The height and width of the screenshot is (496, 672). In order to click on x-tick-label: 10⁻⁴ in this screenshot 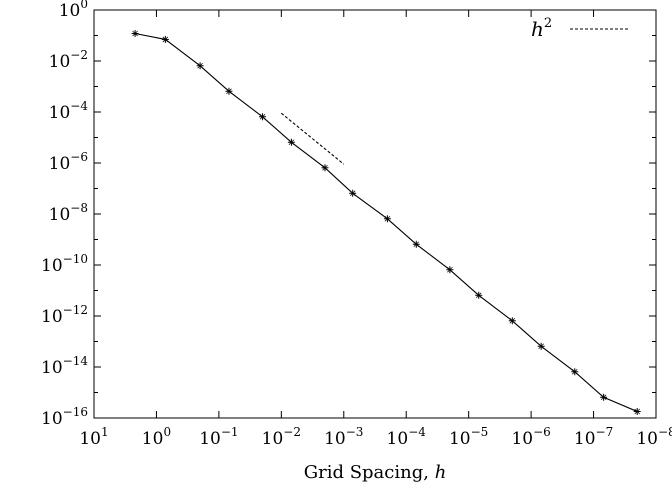, I will do `click(407, 437)`.